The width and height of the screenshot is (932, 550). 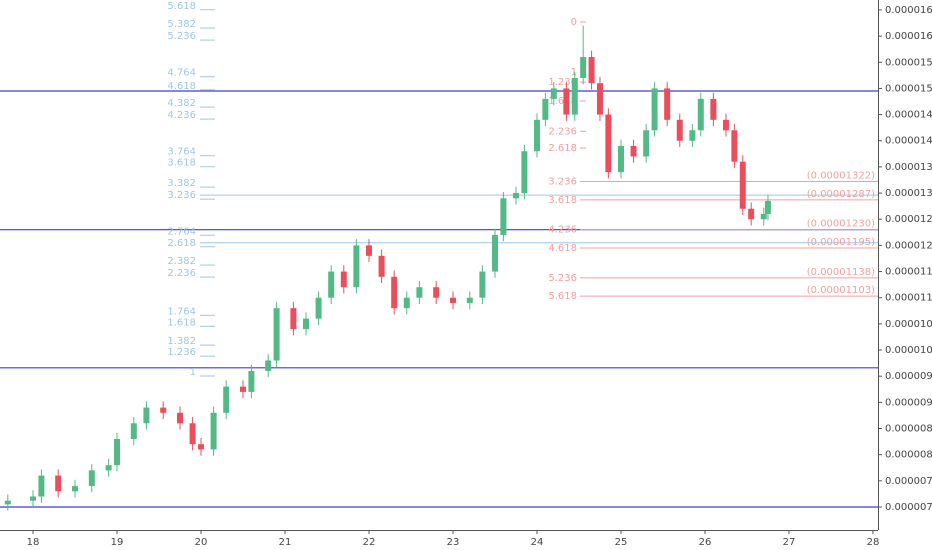 What do you see at coordinates (908, 88) in the screenshot?
I see `y-tick-label: 0.00001500` at bounding box center [908, 88].